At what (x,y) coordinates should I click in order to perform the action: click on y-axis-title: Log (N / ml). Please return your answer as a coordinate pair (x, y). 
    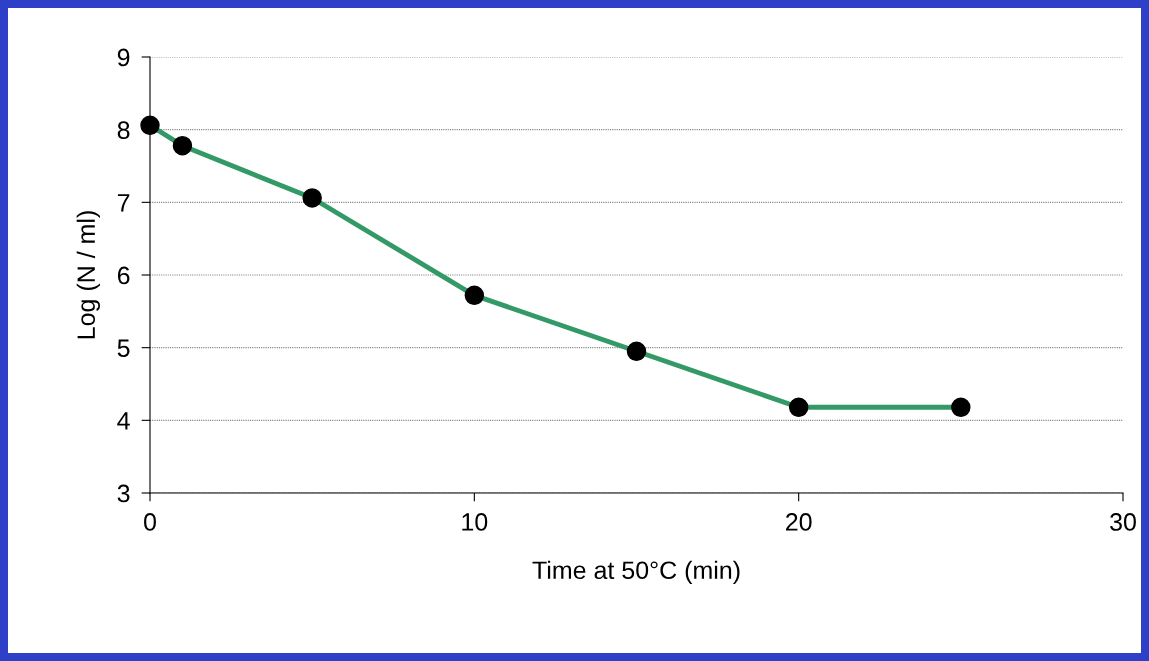
    Looking at the image, I should click on (88, 275).